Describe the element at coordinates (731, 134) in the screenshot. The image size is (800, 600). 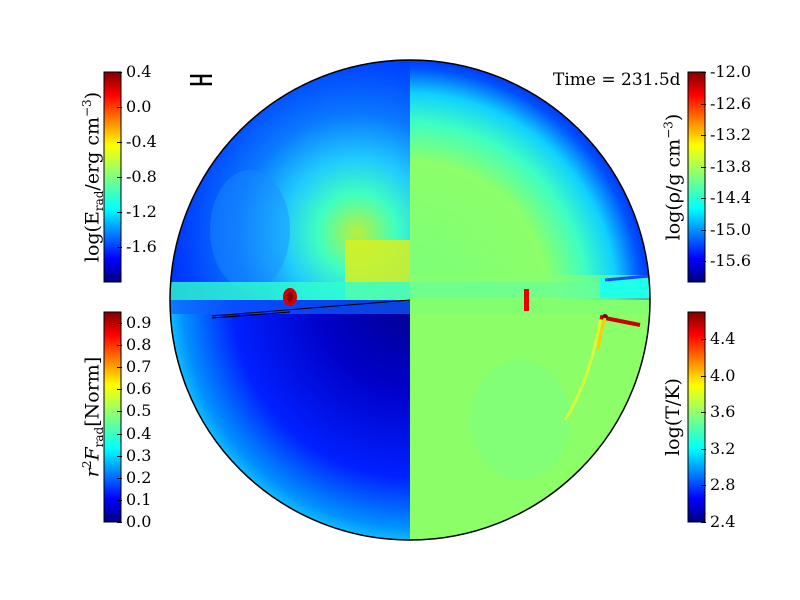
I see `colorbar-tick-label: -13.2` at that location.